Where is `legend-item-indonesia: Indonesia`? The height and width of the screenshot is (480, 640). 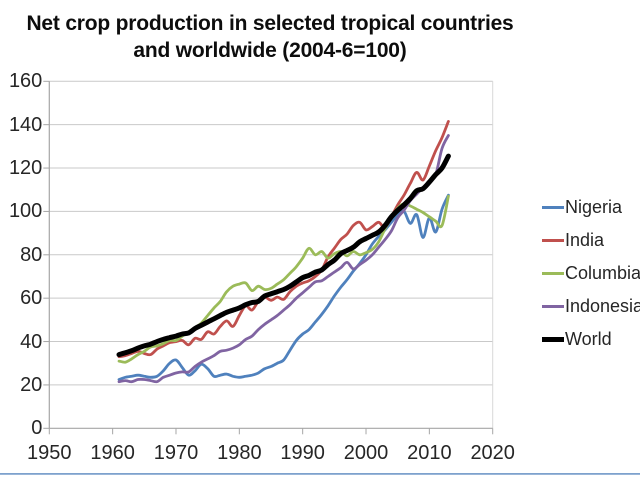
legend-item-indonesia: Indonesia is located at coordinates (591, 306).